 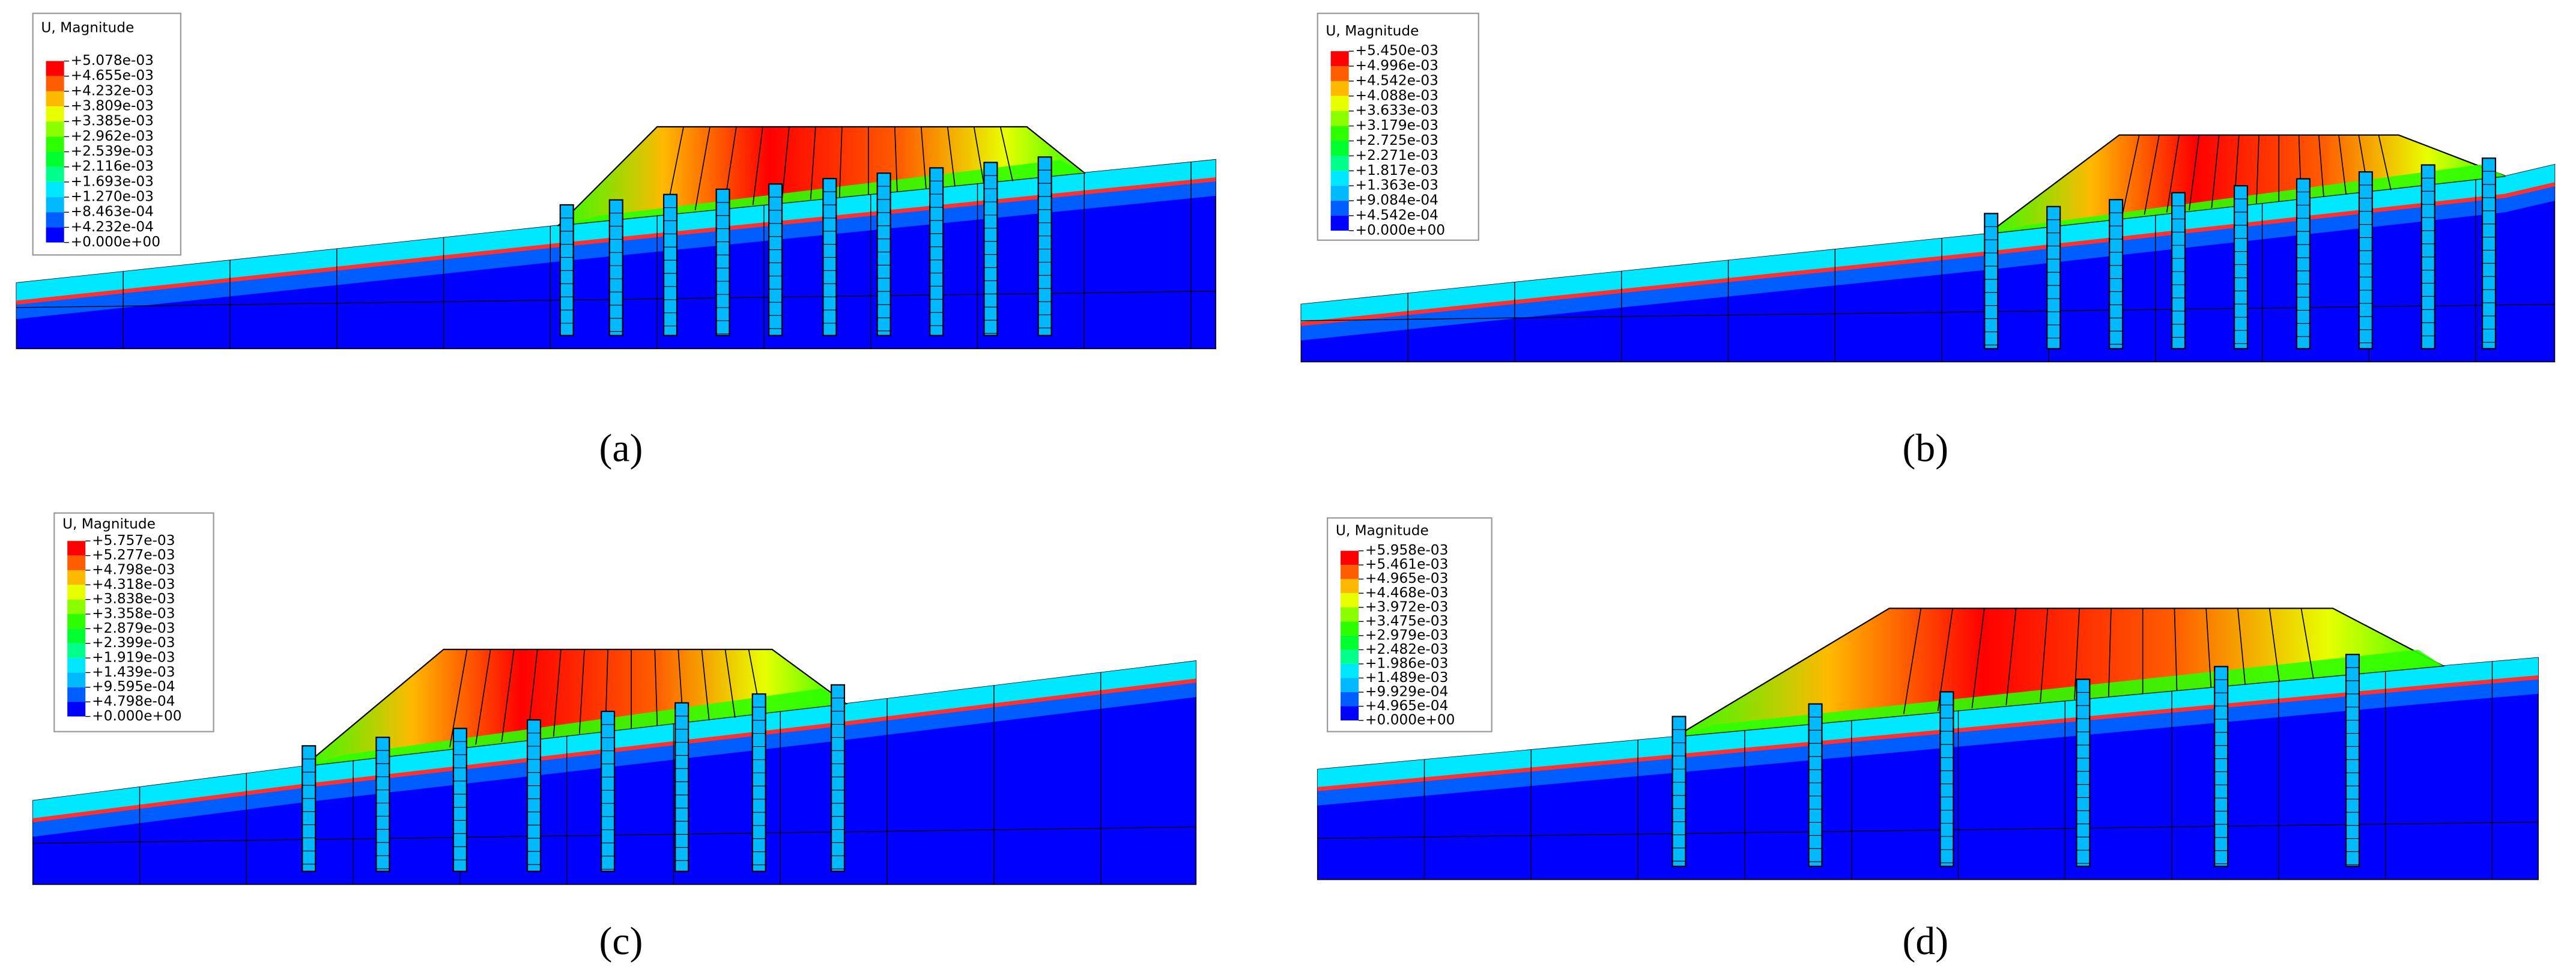 I want to click on legend-label: +5.461e-03, so click(x=1406, y=565).